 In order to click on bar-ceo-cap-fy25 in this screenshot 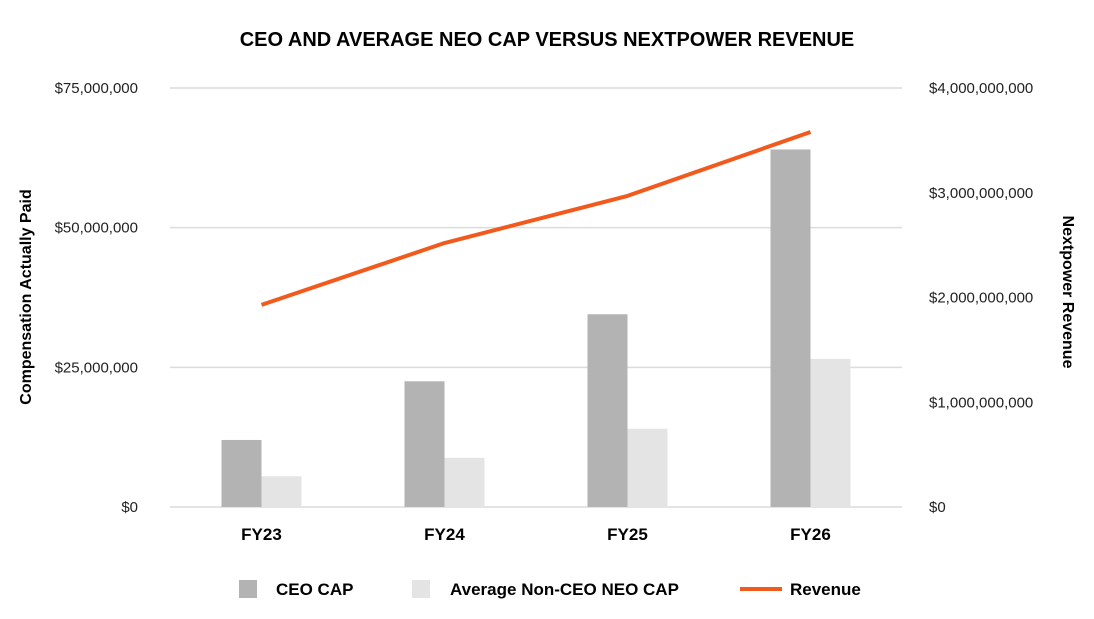, I will do `click(607, 410)`.